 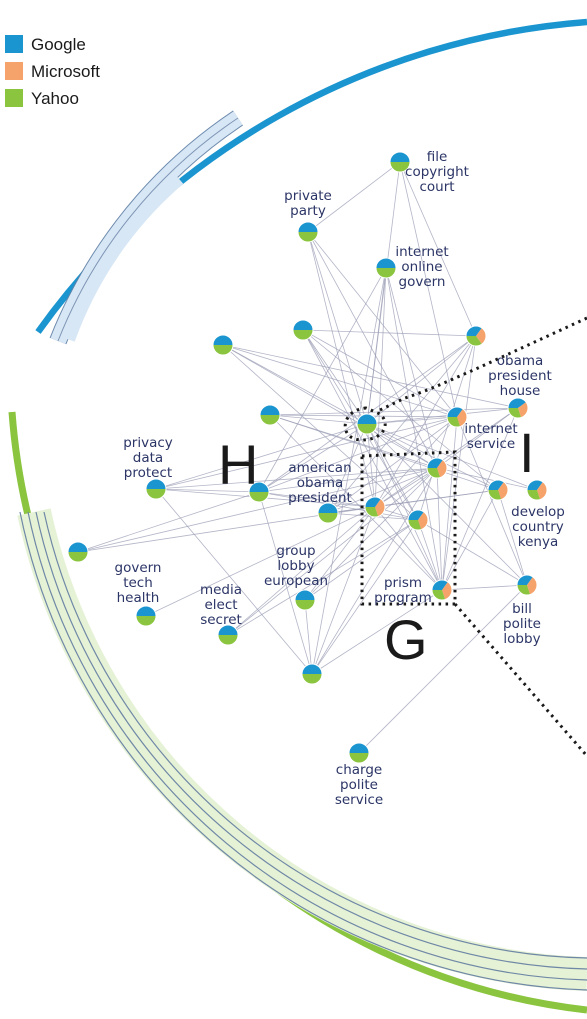 I want to click on node-label-line: media, so click(x=221, y=590).